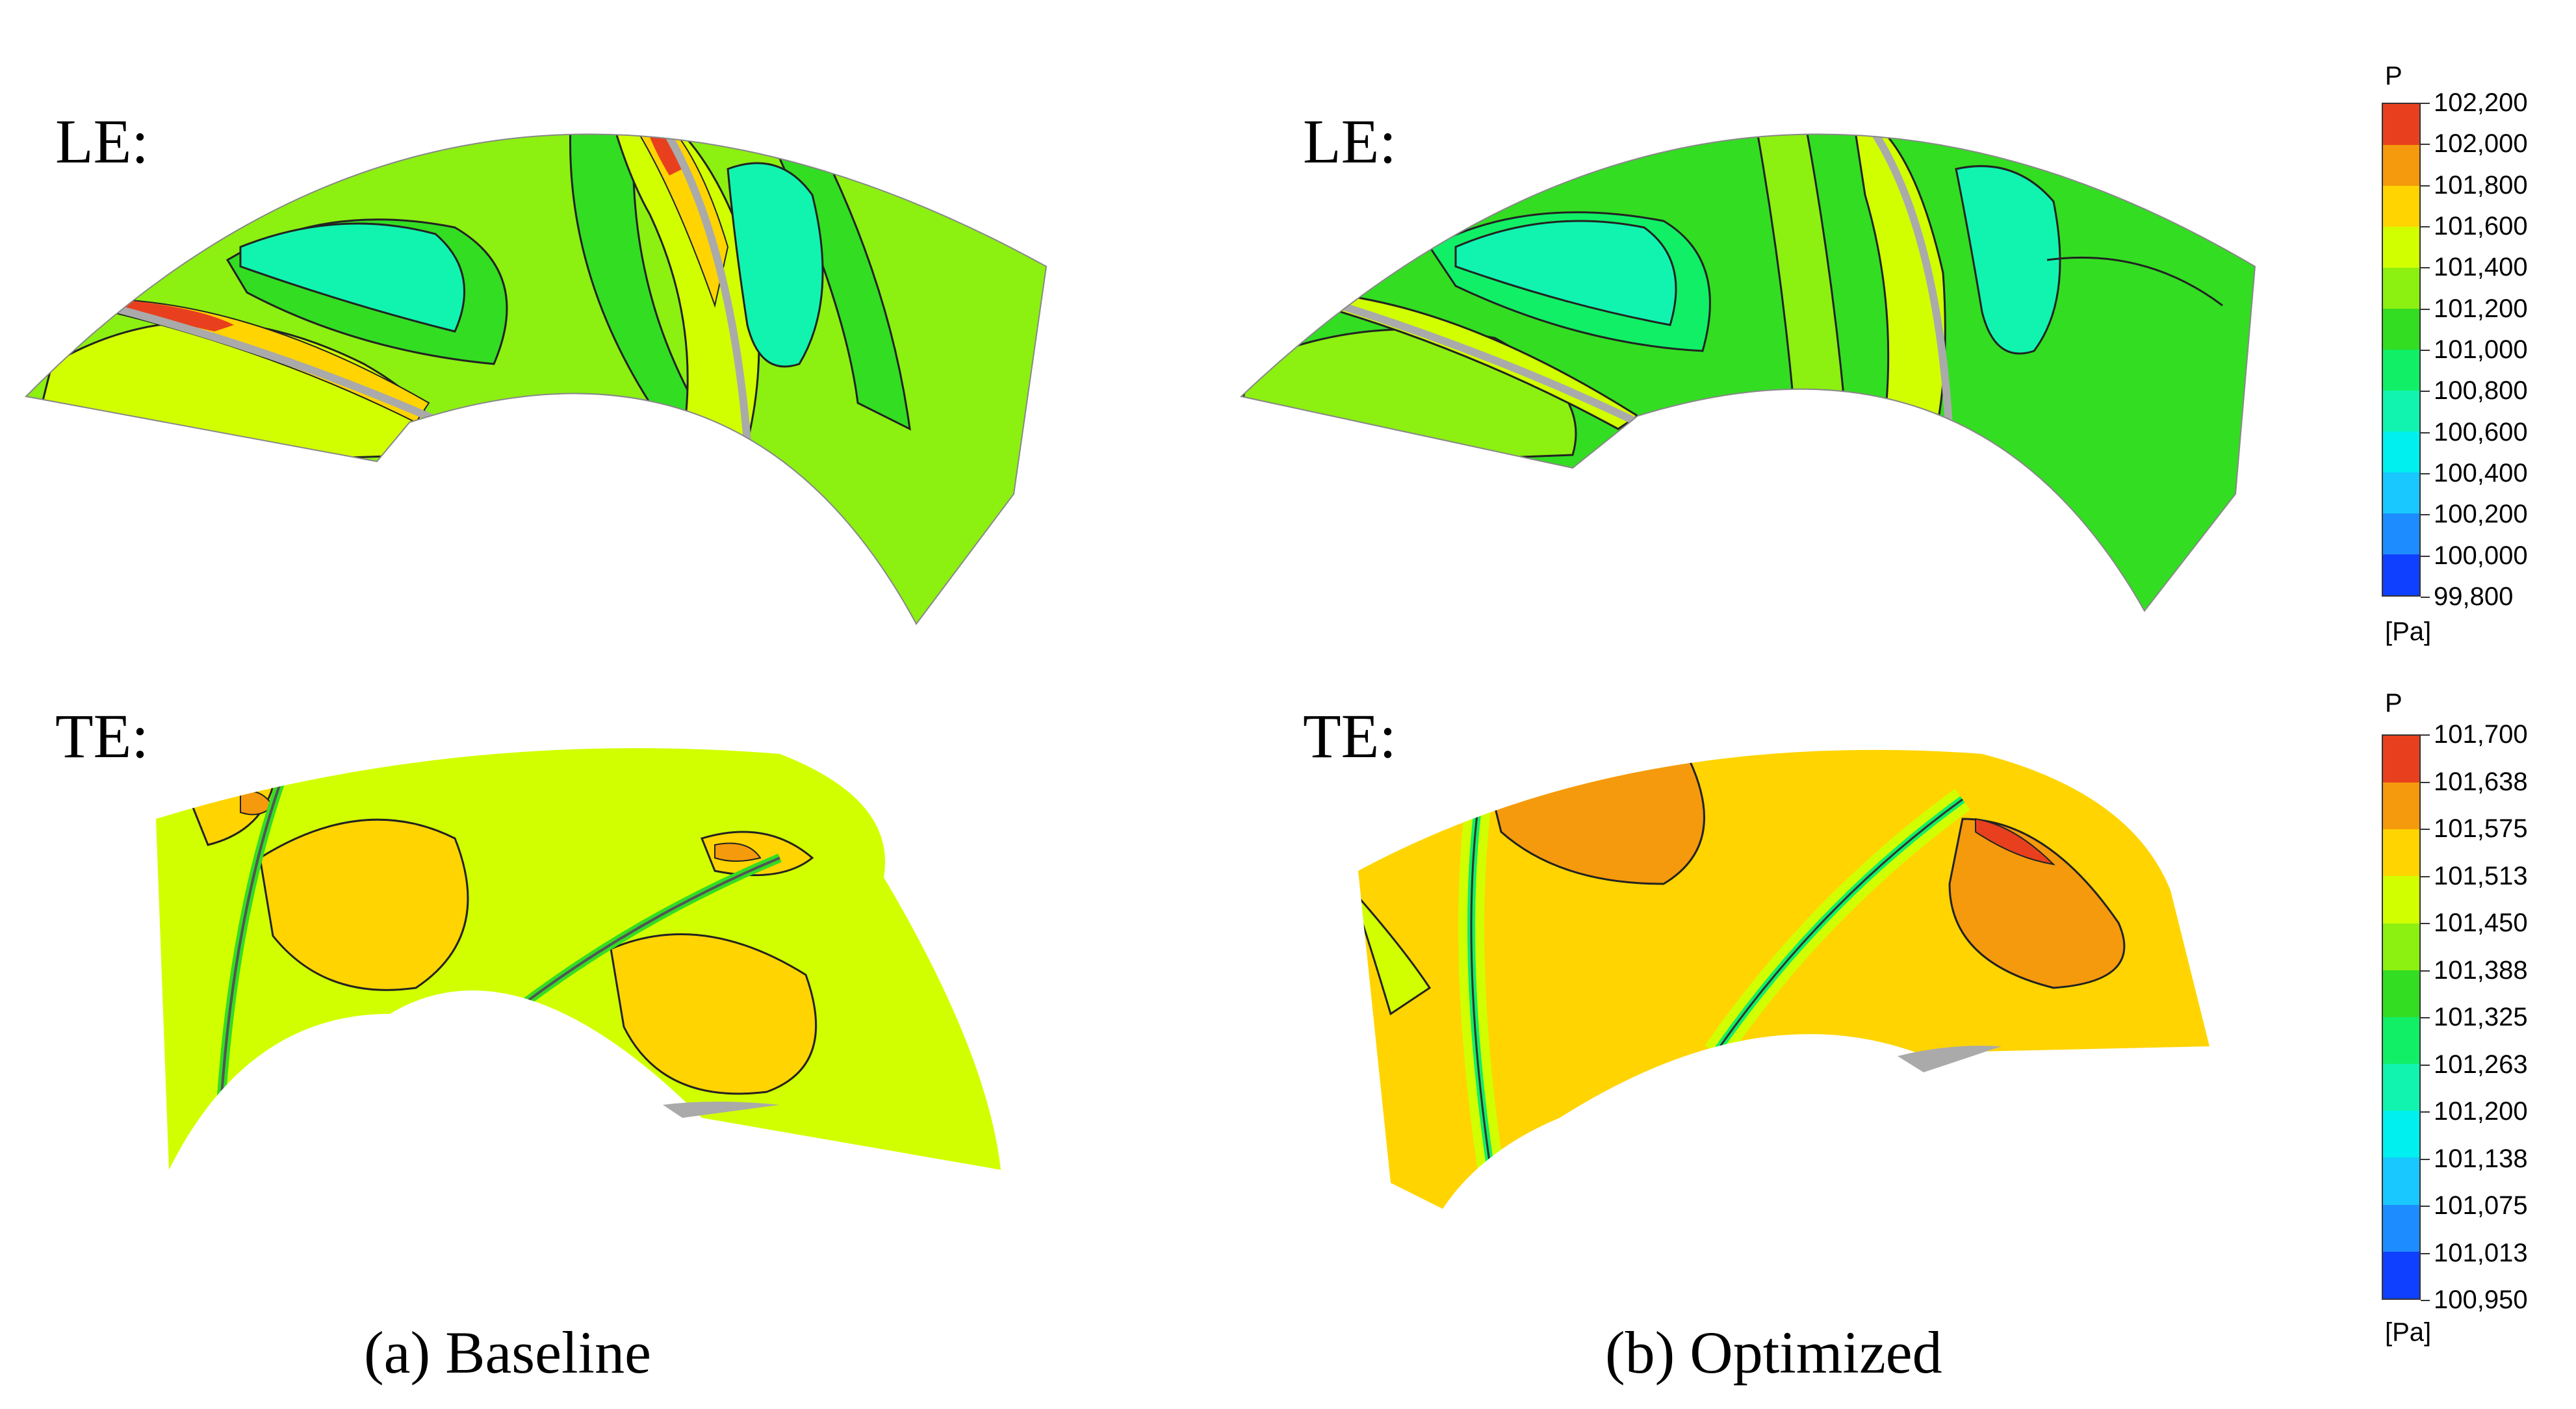  I want to click on colorbar-le-tick-label: 100,600, so click(2481, 432).